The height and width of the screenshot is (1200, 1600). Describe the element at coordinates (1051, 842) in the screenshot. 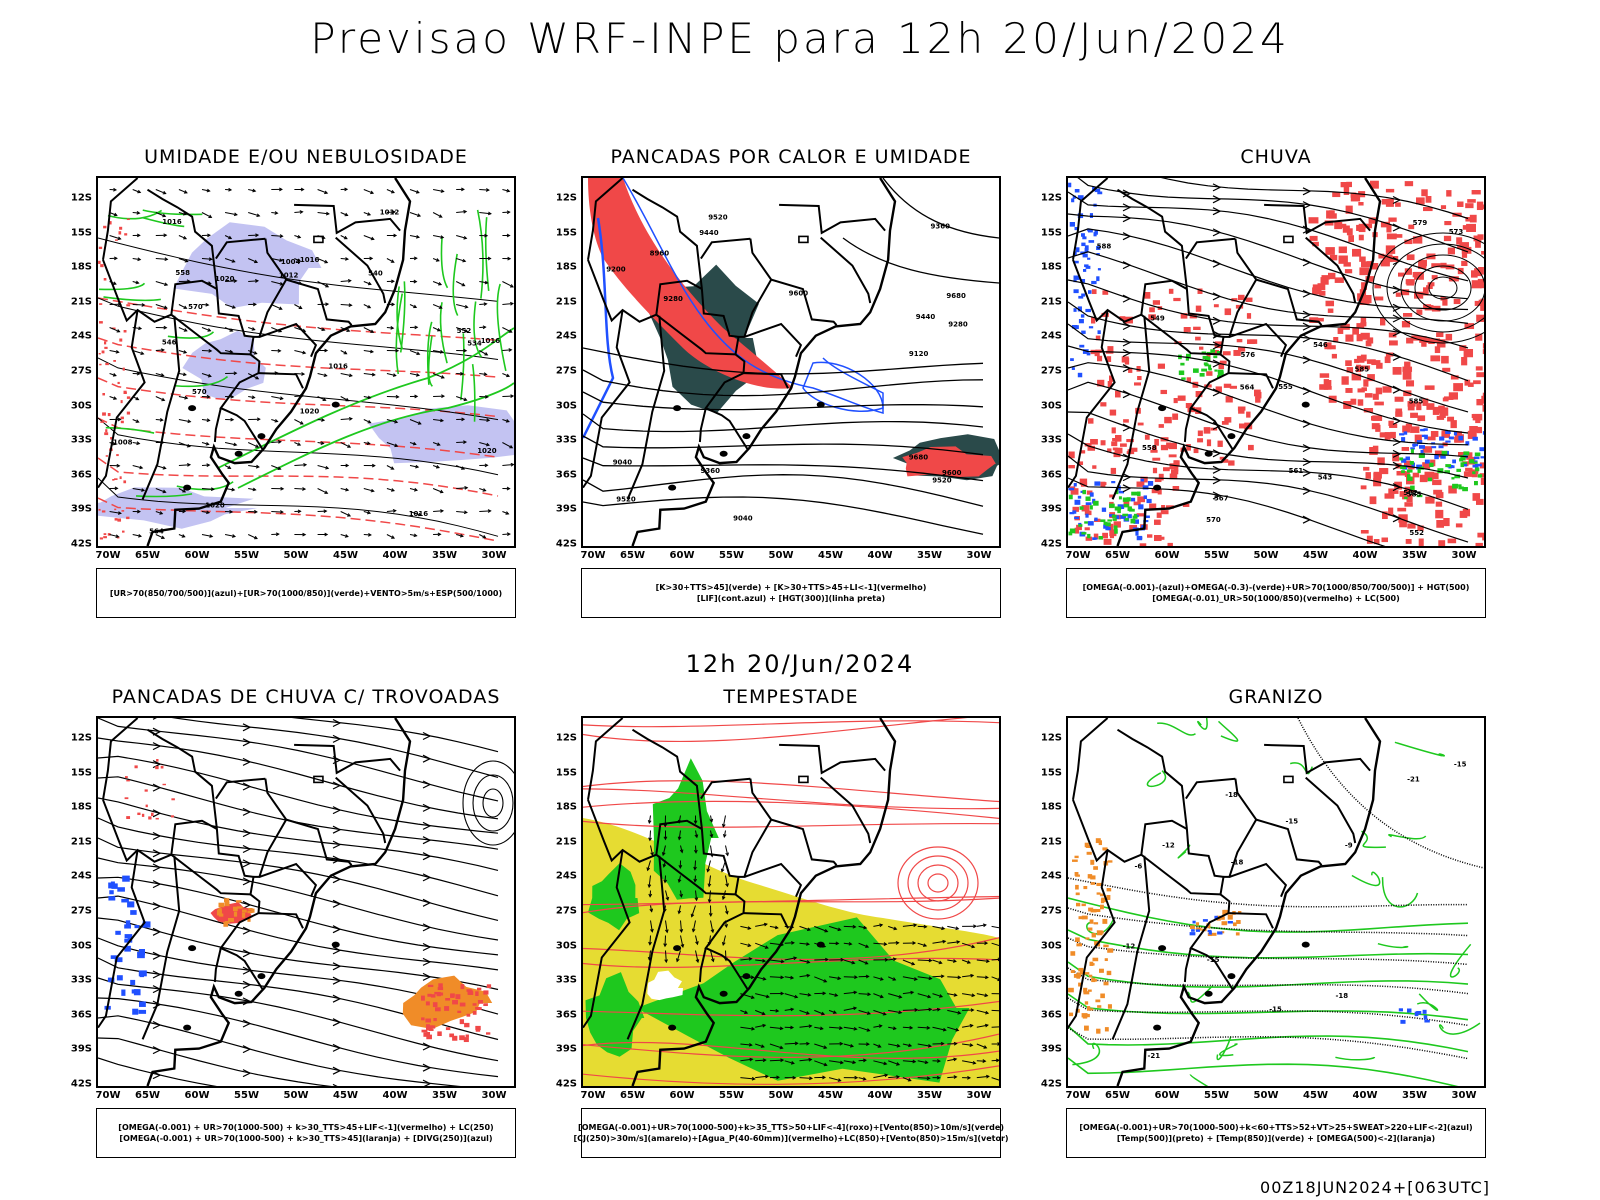

I see `latitude-tick-label: 21S` at that location.